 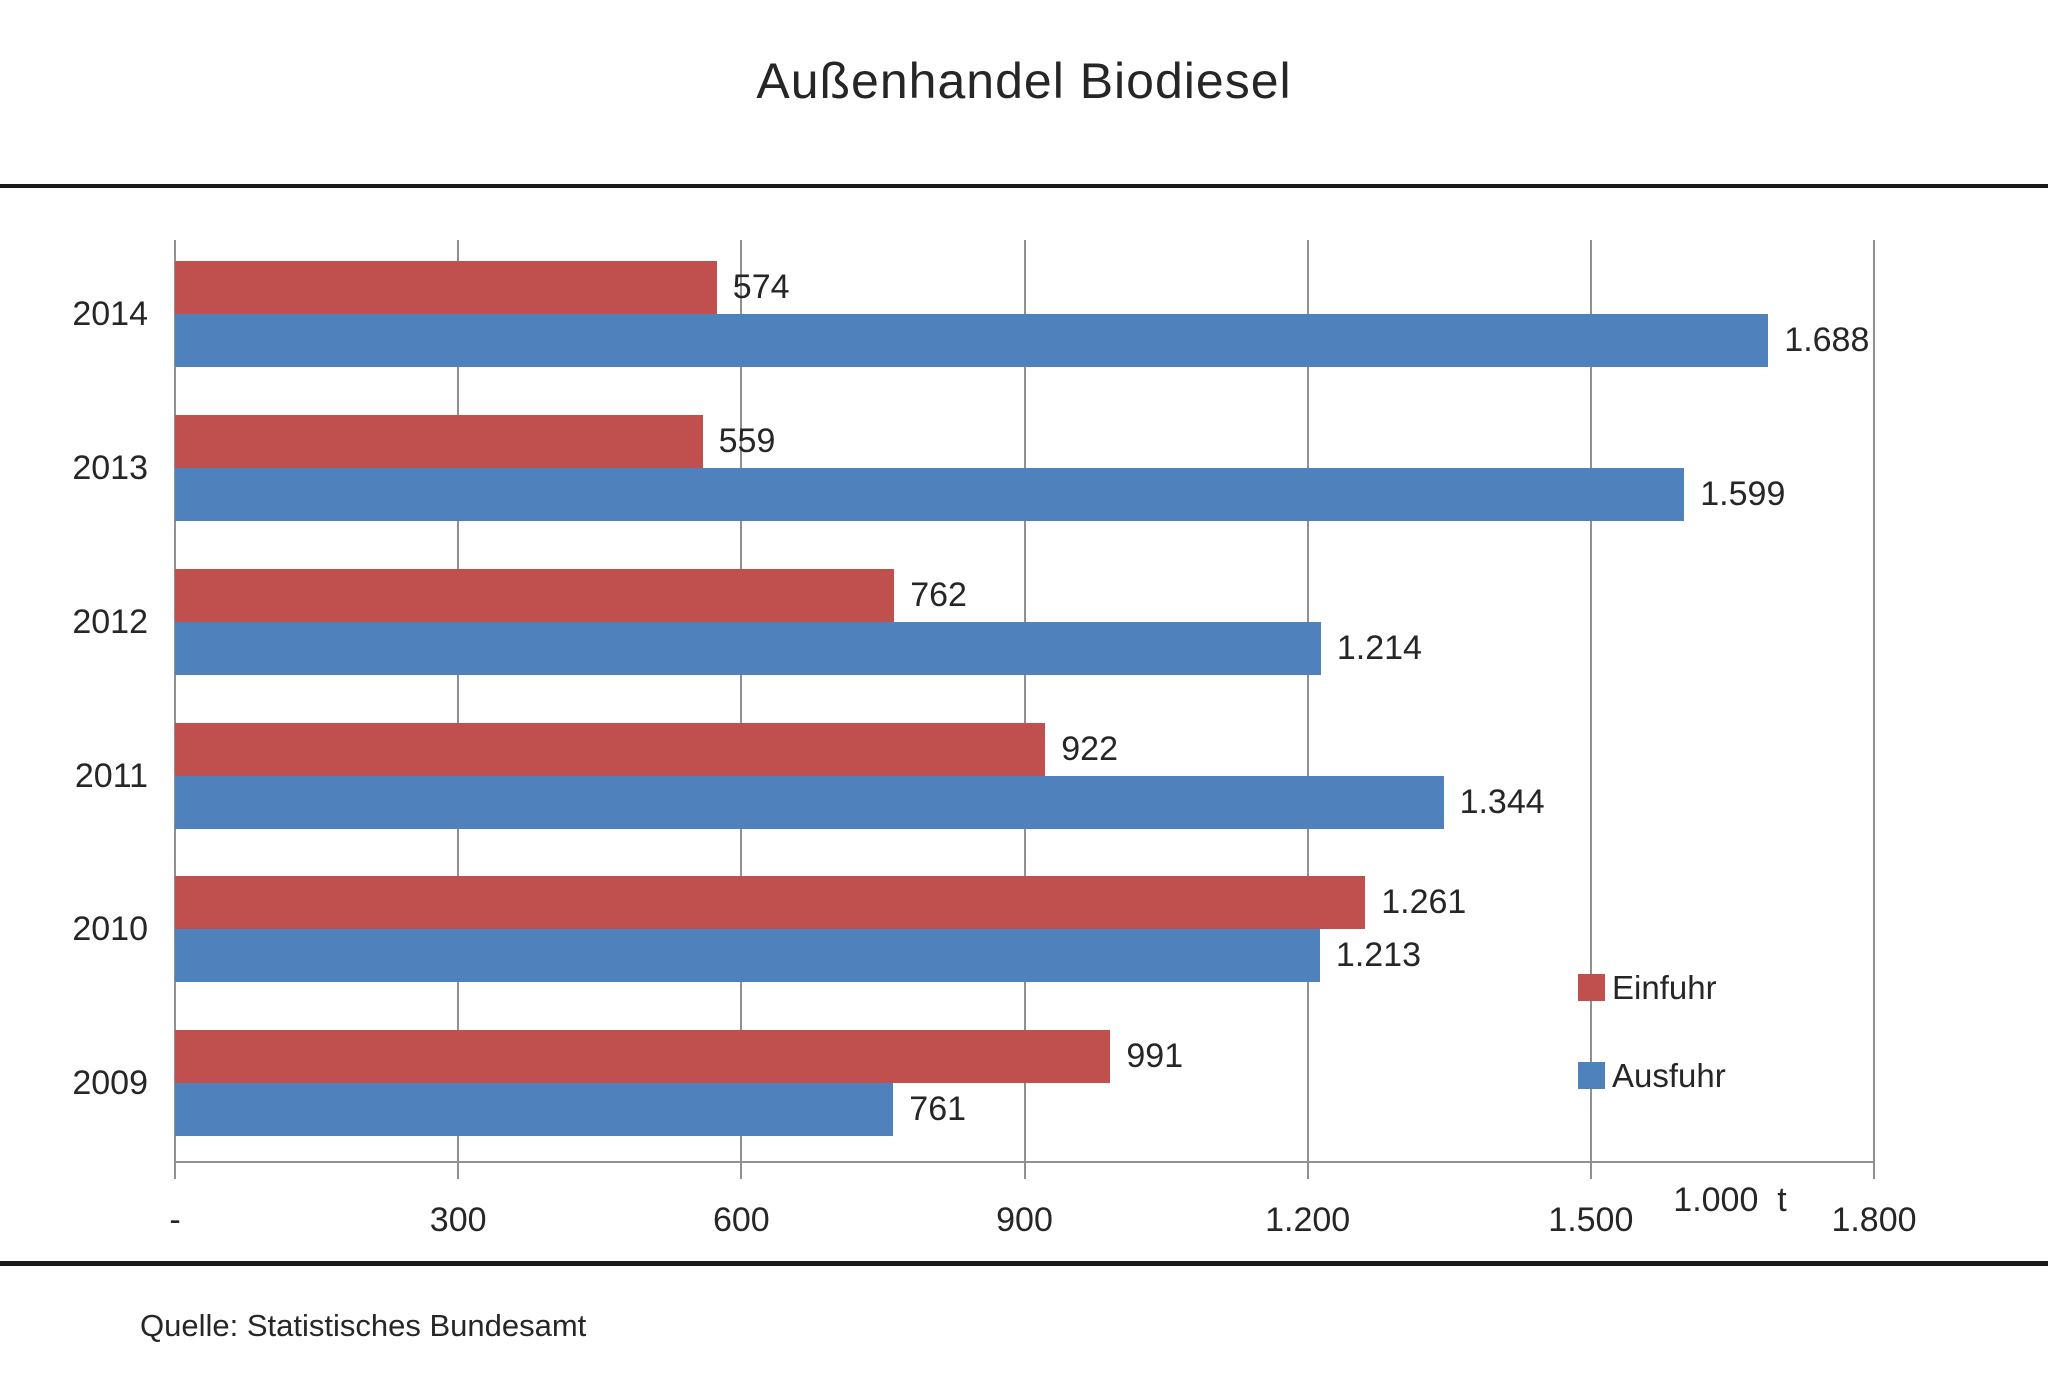 I want to click on legend-swatch-einfuhr, so click(x=1591, y=987).